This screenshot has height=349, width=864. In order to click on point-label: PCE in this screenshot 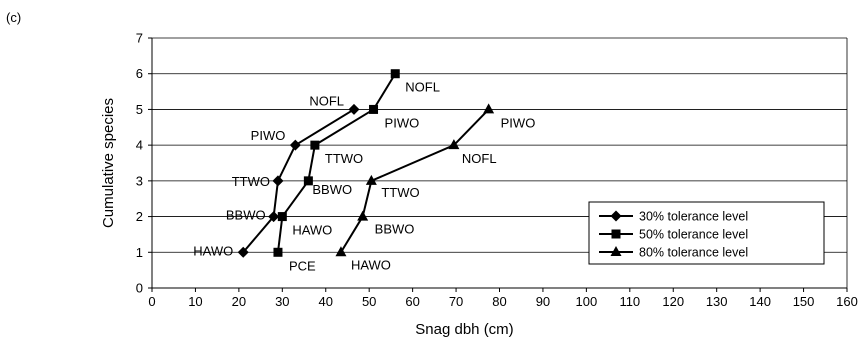, I will do `click(302, 265)`.